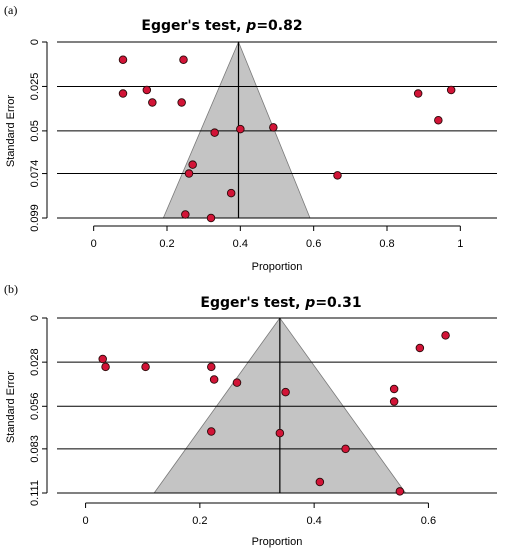 The width and height of the screenshot is (505, 550). What do you see at coordinates (35, 493) in the screenshot?
I see `y-tick-label-b-4: 0.111` at bounding box center [35, 493].